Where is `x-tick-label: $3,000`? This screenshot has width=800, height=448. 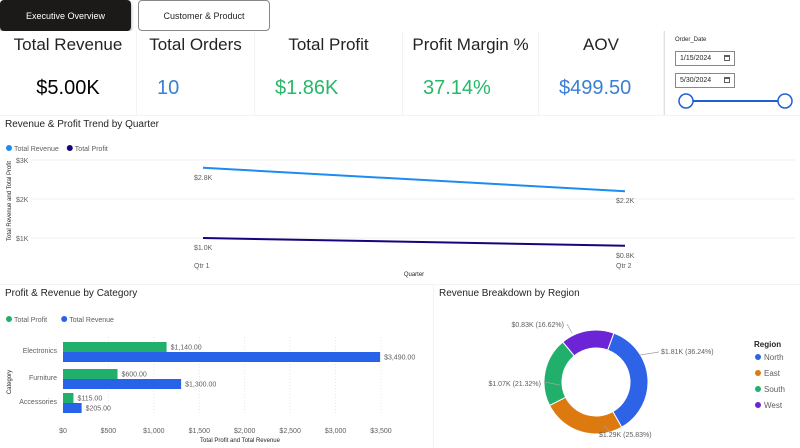
x-tick-label: $3,000 is located at coordinates (336, 431).